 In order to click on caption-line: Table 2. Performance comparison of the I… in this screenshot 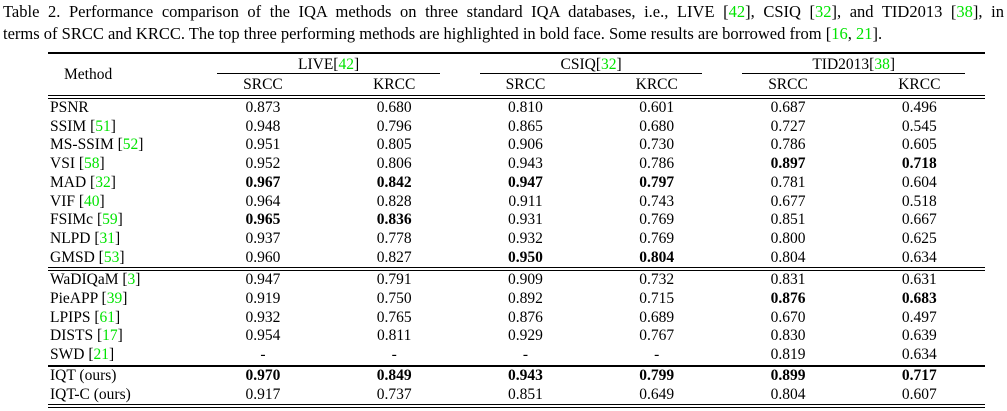, I will do `click(503, 12)`.